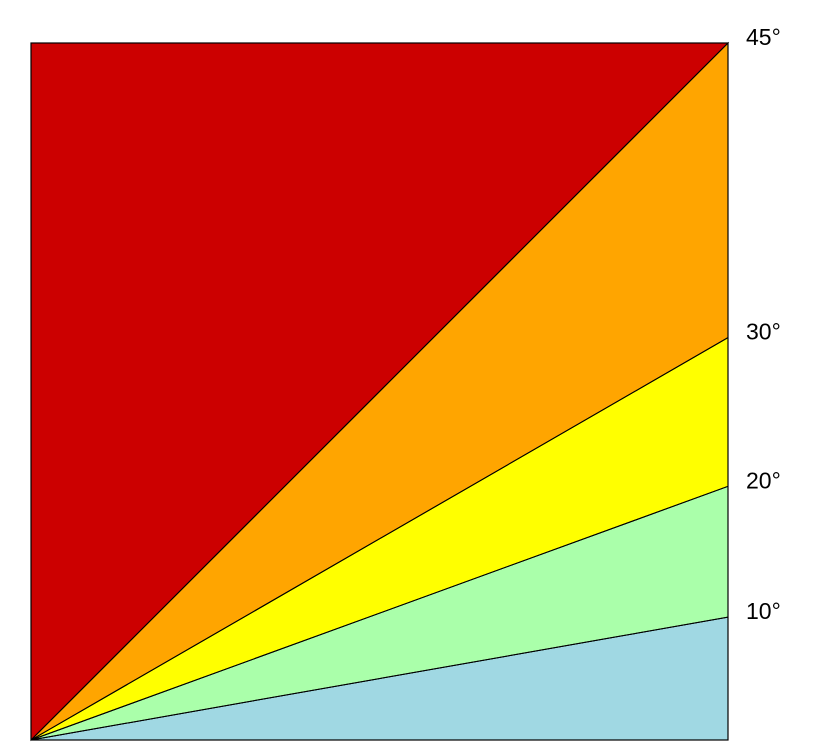 The width and height of the screenshot is (836, 745). What do you see at coordinates (763, 332) in the screenshot?
I see `angle-label-30: 30°` at bounding box center [763, 332].